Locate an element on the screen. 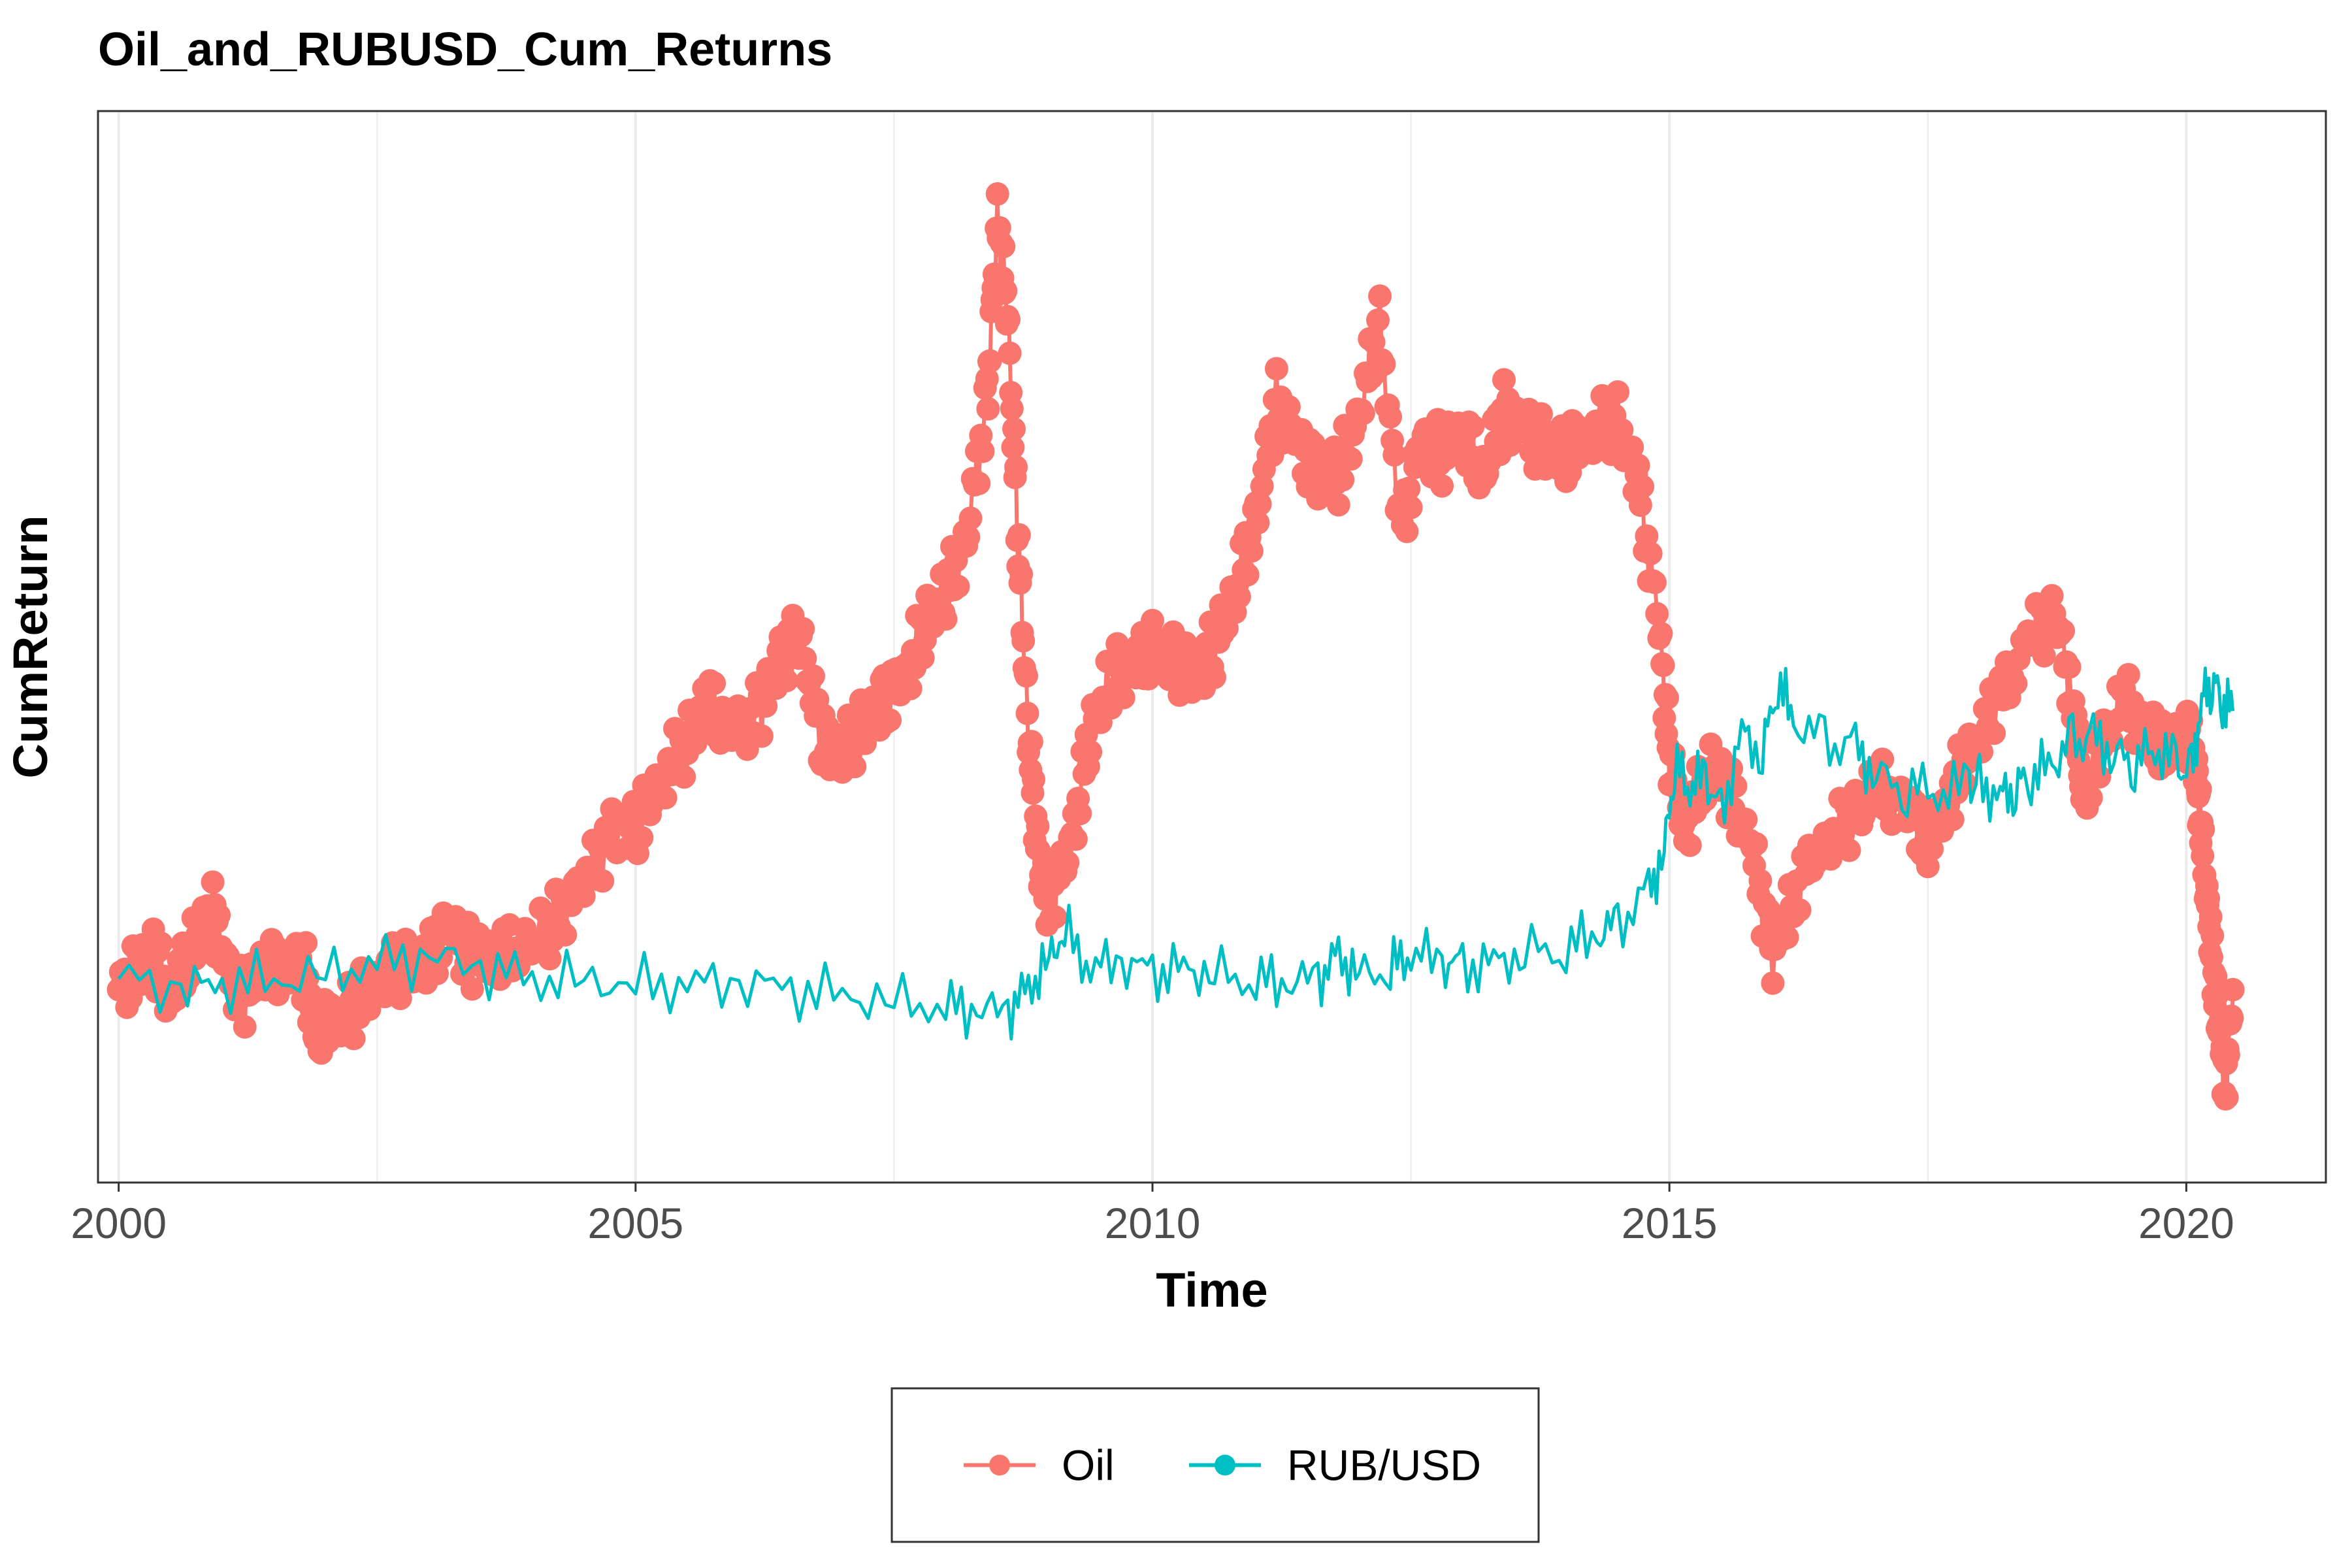 The height and width of the screenshot is (1568, 2352). legend-key-dot is located at coordinates (999, 1465).